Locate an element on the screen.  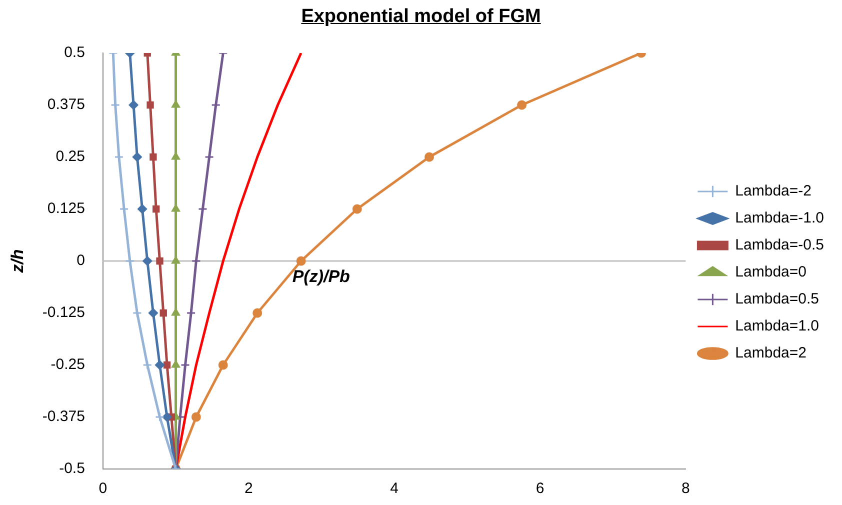
x-tick-label: 2 is located at coordinates (248, 489).